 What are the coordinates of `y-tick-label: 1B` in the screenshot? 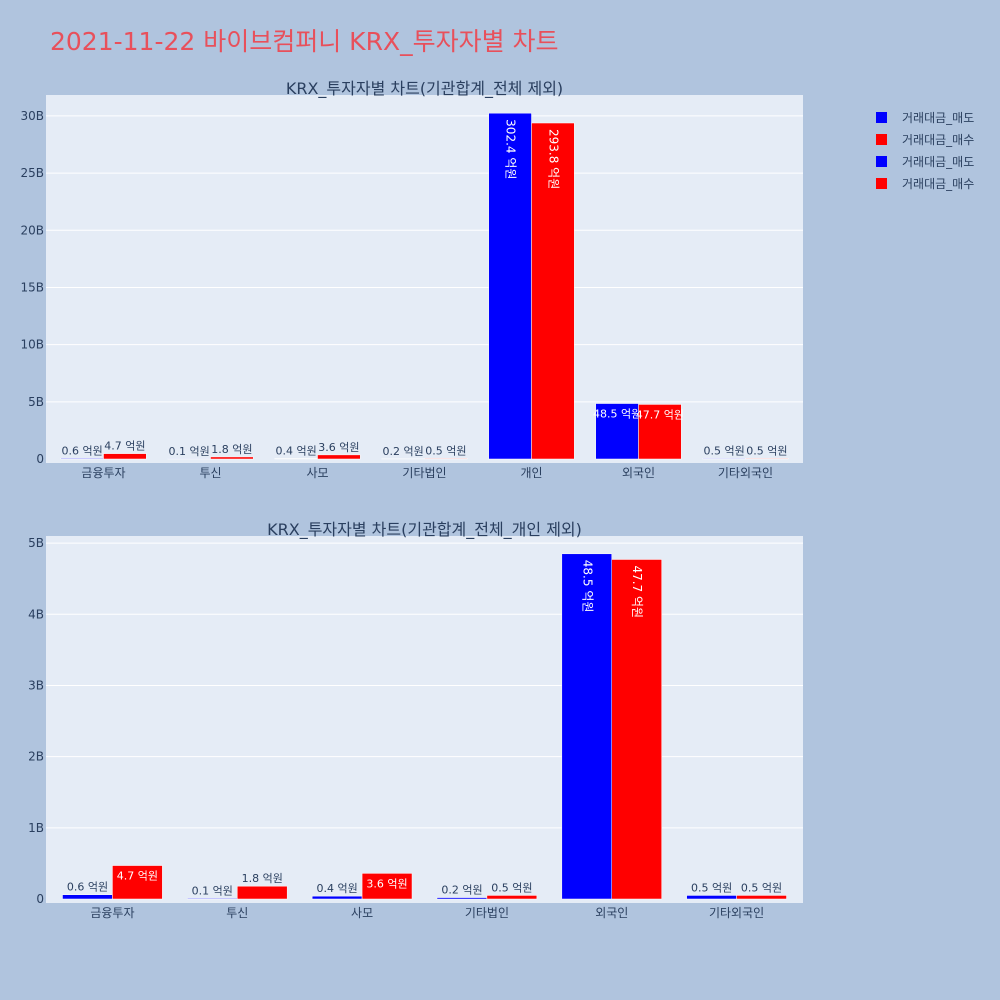 It's located at (36, 828).